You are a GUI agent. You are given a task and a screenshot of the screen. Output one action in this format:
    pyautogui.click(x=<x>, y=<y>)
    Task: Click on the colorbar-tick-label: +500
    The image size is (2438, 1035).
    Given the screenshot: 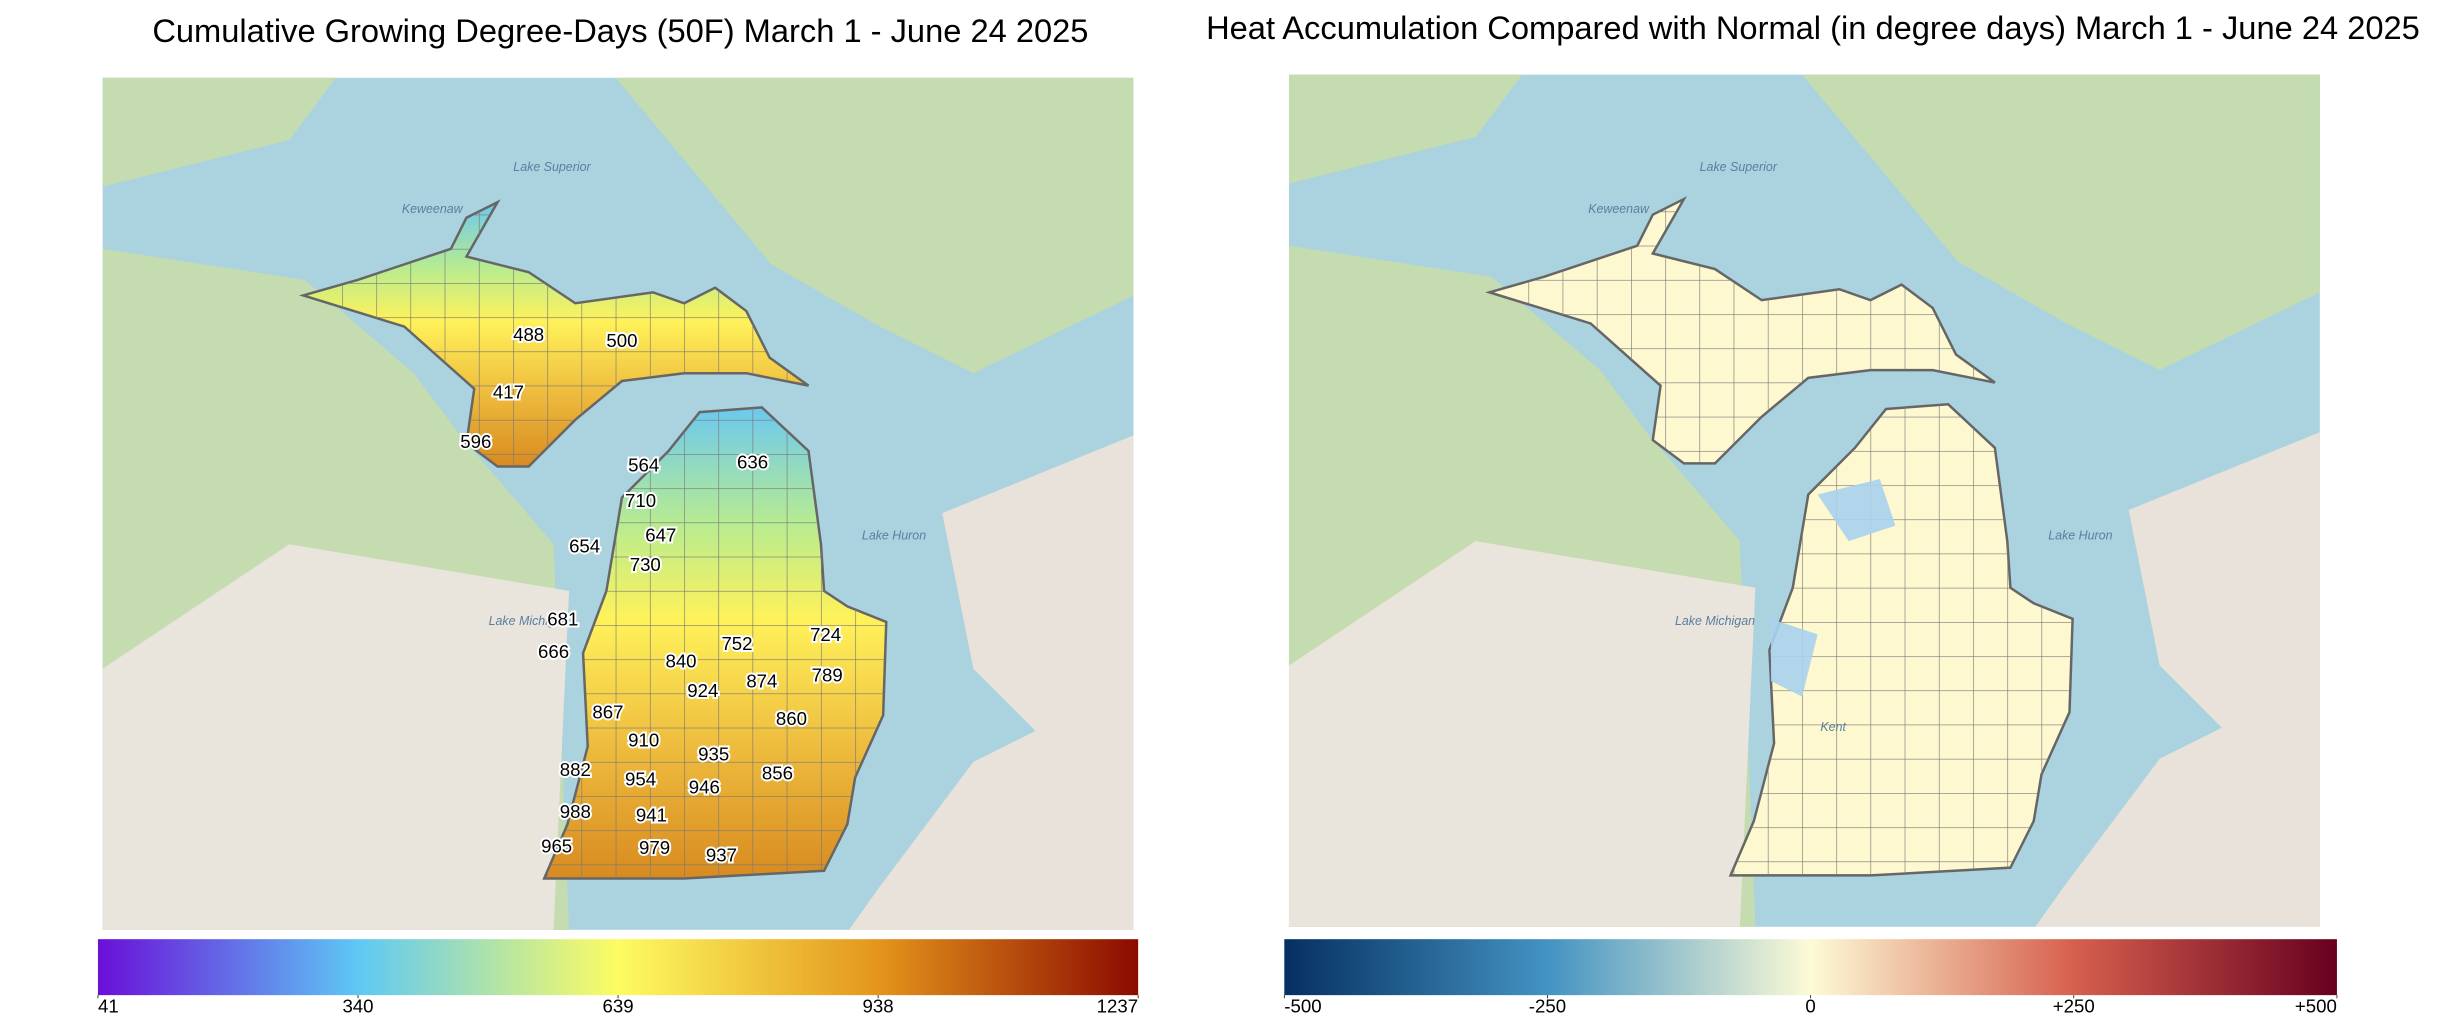 What is the action you would take?
    pyautogui.click(x=2316, y=1006)
    